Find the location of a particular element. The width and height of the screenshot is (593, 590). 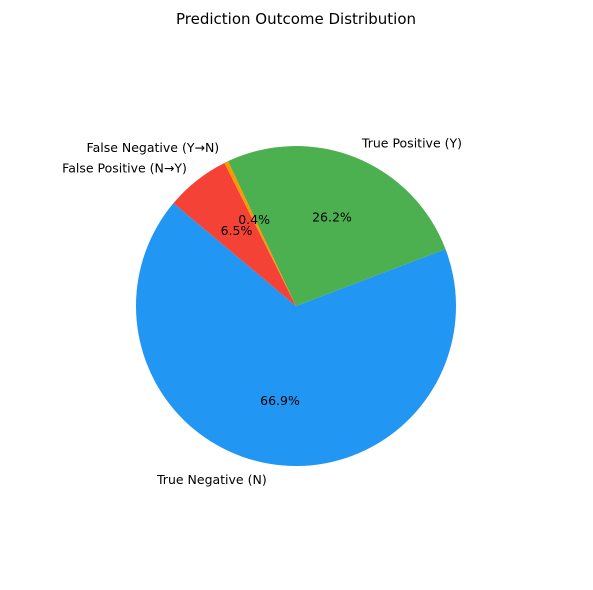

slice-label-false-positive-n-y: False Positive (N→Y) is located at coordinates (124, 167).